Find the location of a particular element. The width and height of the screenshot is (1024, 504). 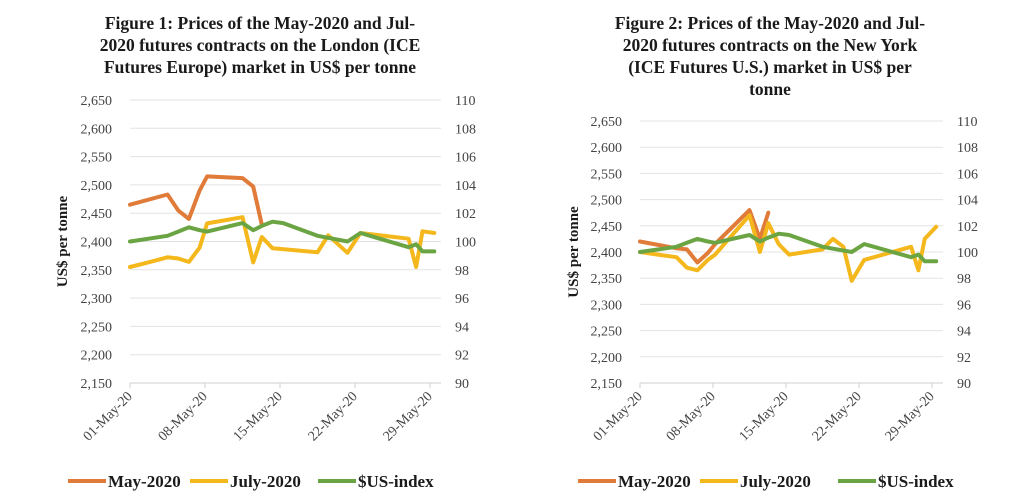

figure-2-title-line: 2020 futures contracts on the New York is located at coordinates (770, 45).